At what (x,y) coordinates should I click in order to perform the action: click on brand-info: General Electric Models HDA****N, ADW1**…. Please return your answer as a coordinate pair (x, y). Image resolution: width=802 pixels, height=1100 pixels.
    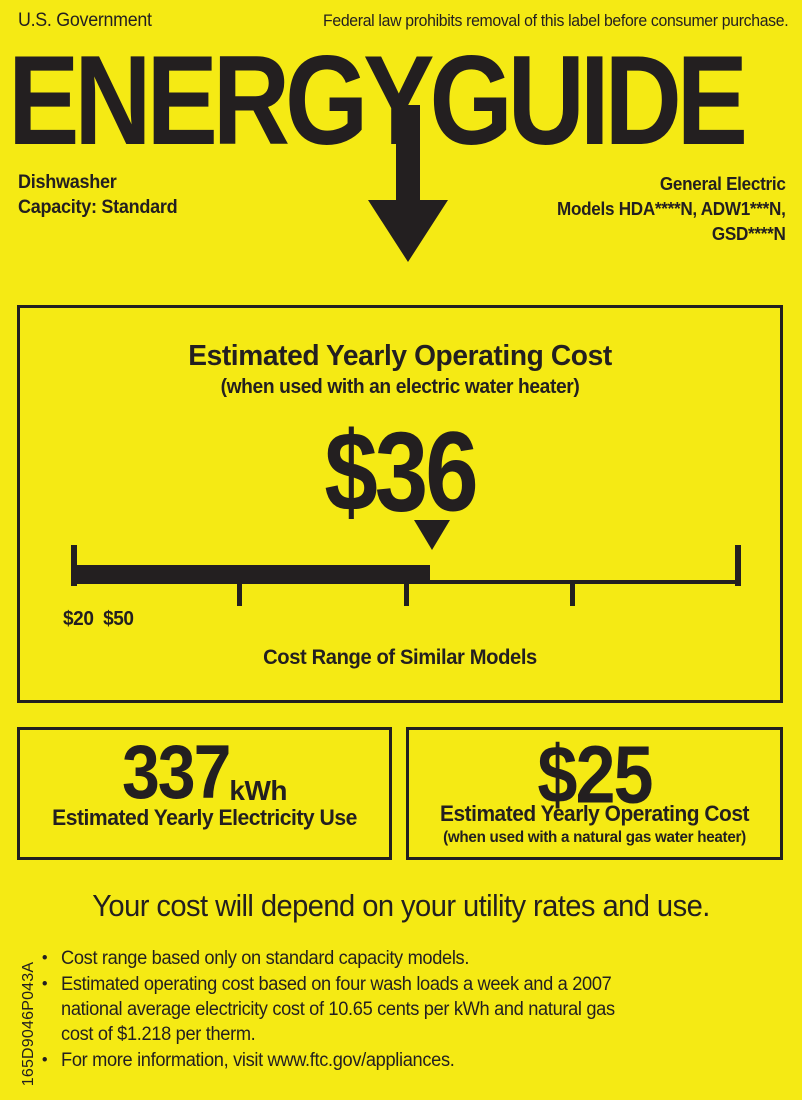
    Looking at the image, I should click on (671, 209).